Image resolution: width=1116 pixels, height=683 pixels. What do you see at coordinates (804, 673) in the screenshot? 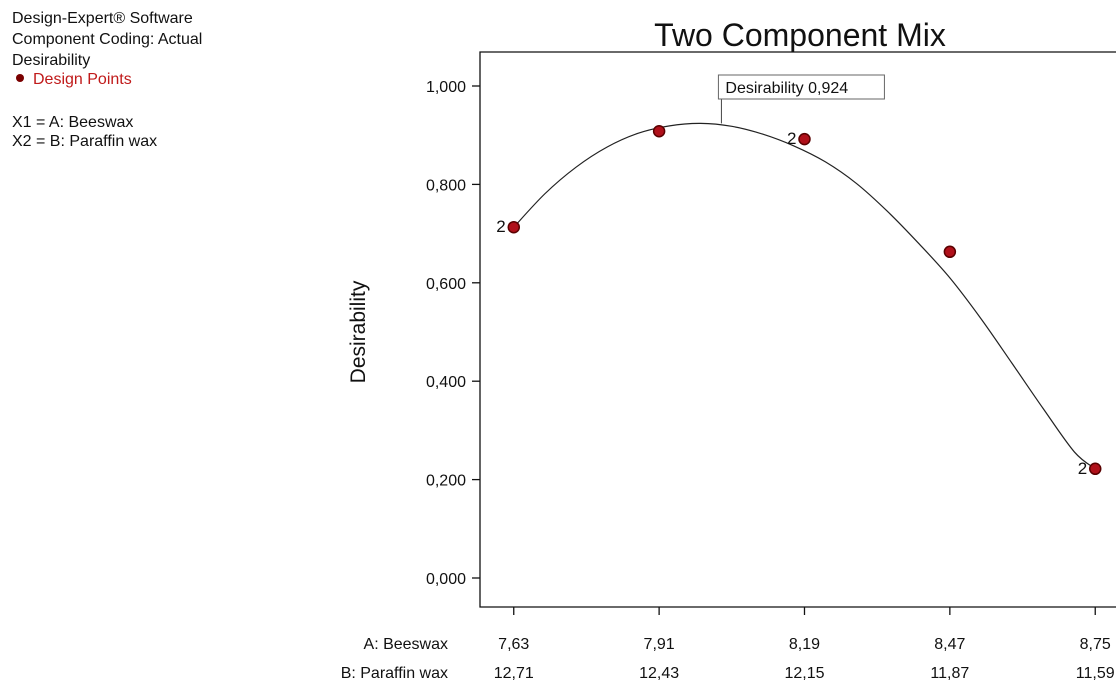
I see `x-tick-label: 12,15` at bounding box center [804, 673].